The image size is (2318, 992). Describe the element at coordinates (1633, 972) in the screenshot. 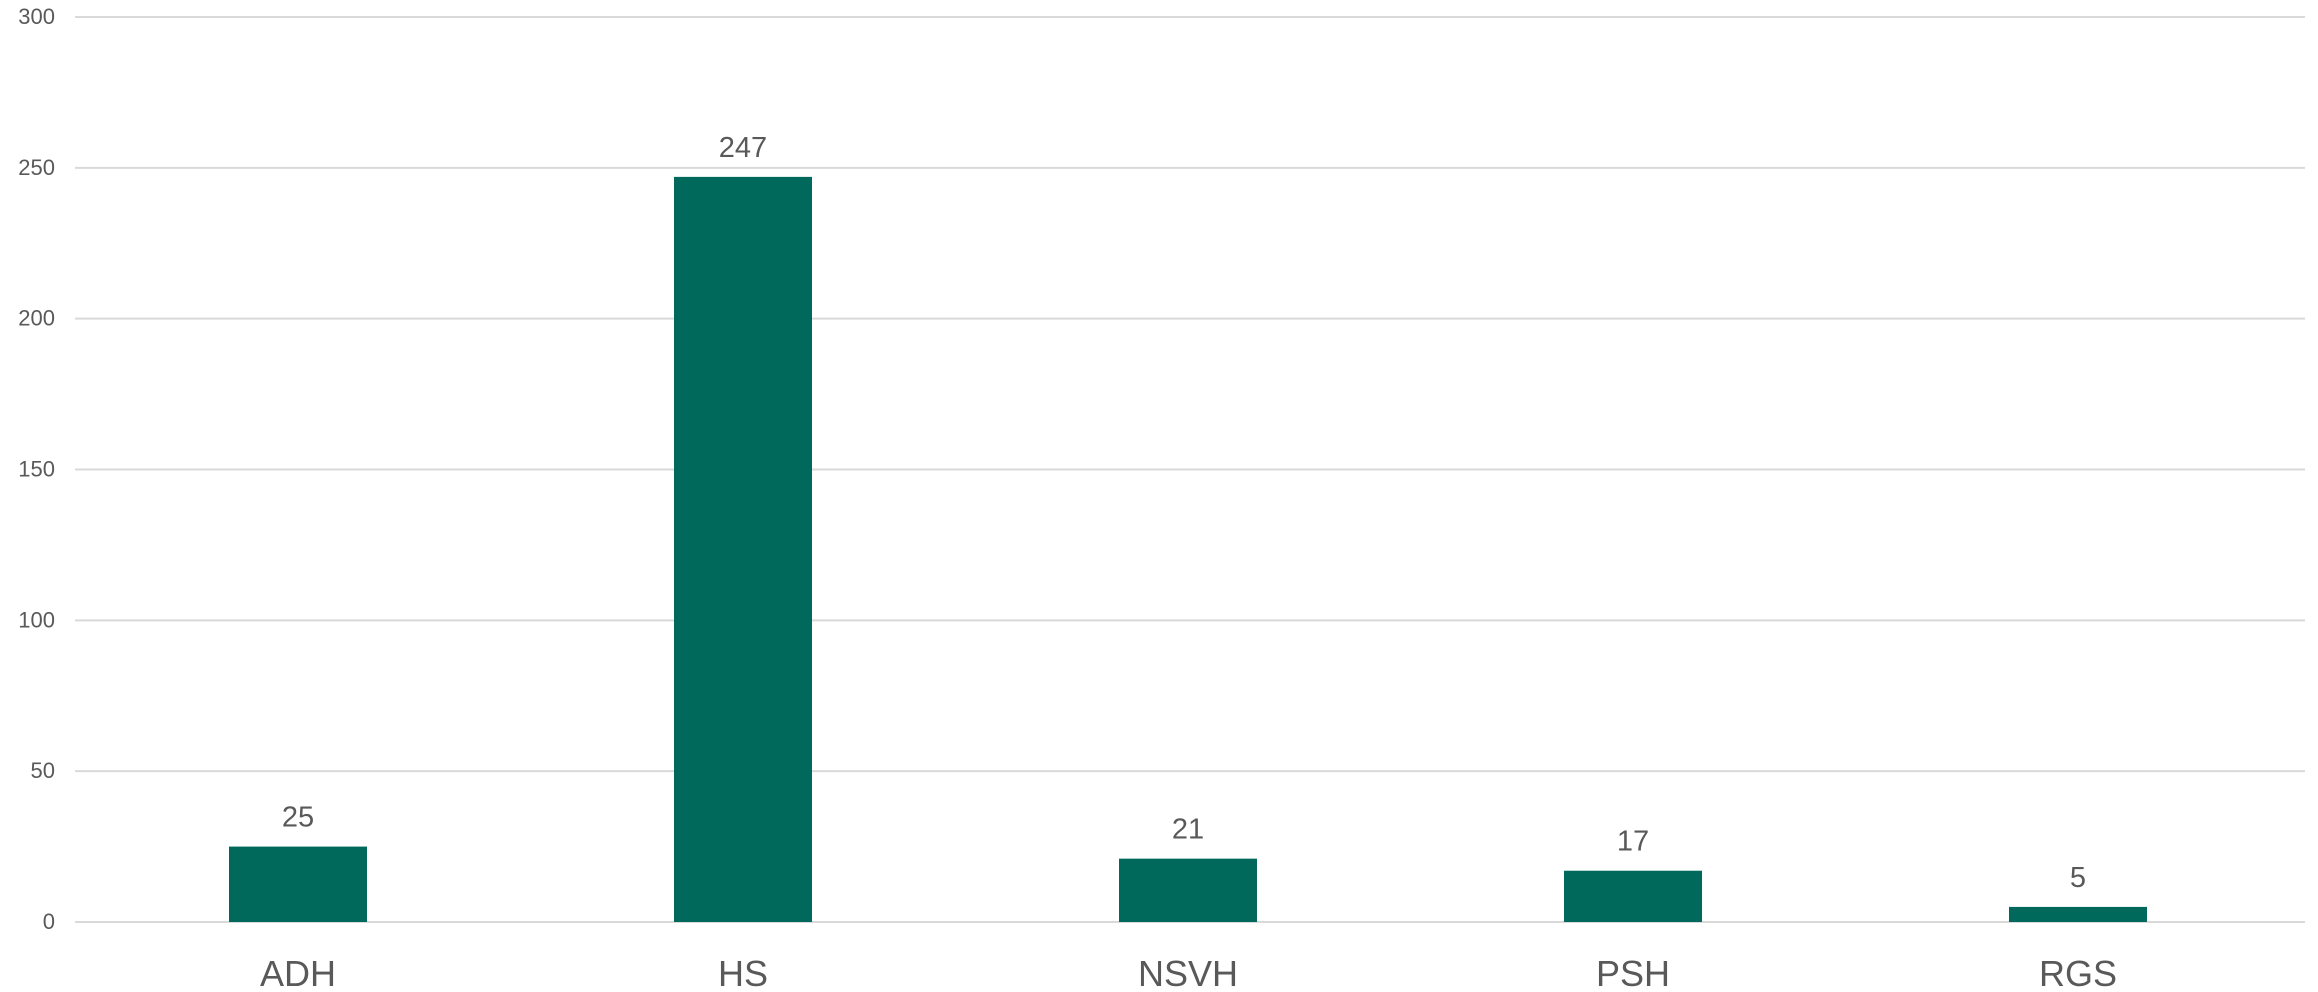

I see `x-category-label: PSH` at that location.